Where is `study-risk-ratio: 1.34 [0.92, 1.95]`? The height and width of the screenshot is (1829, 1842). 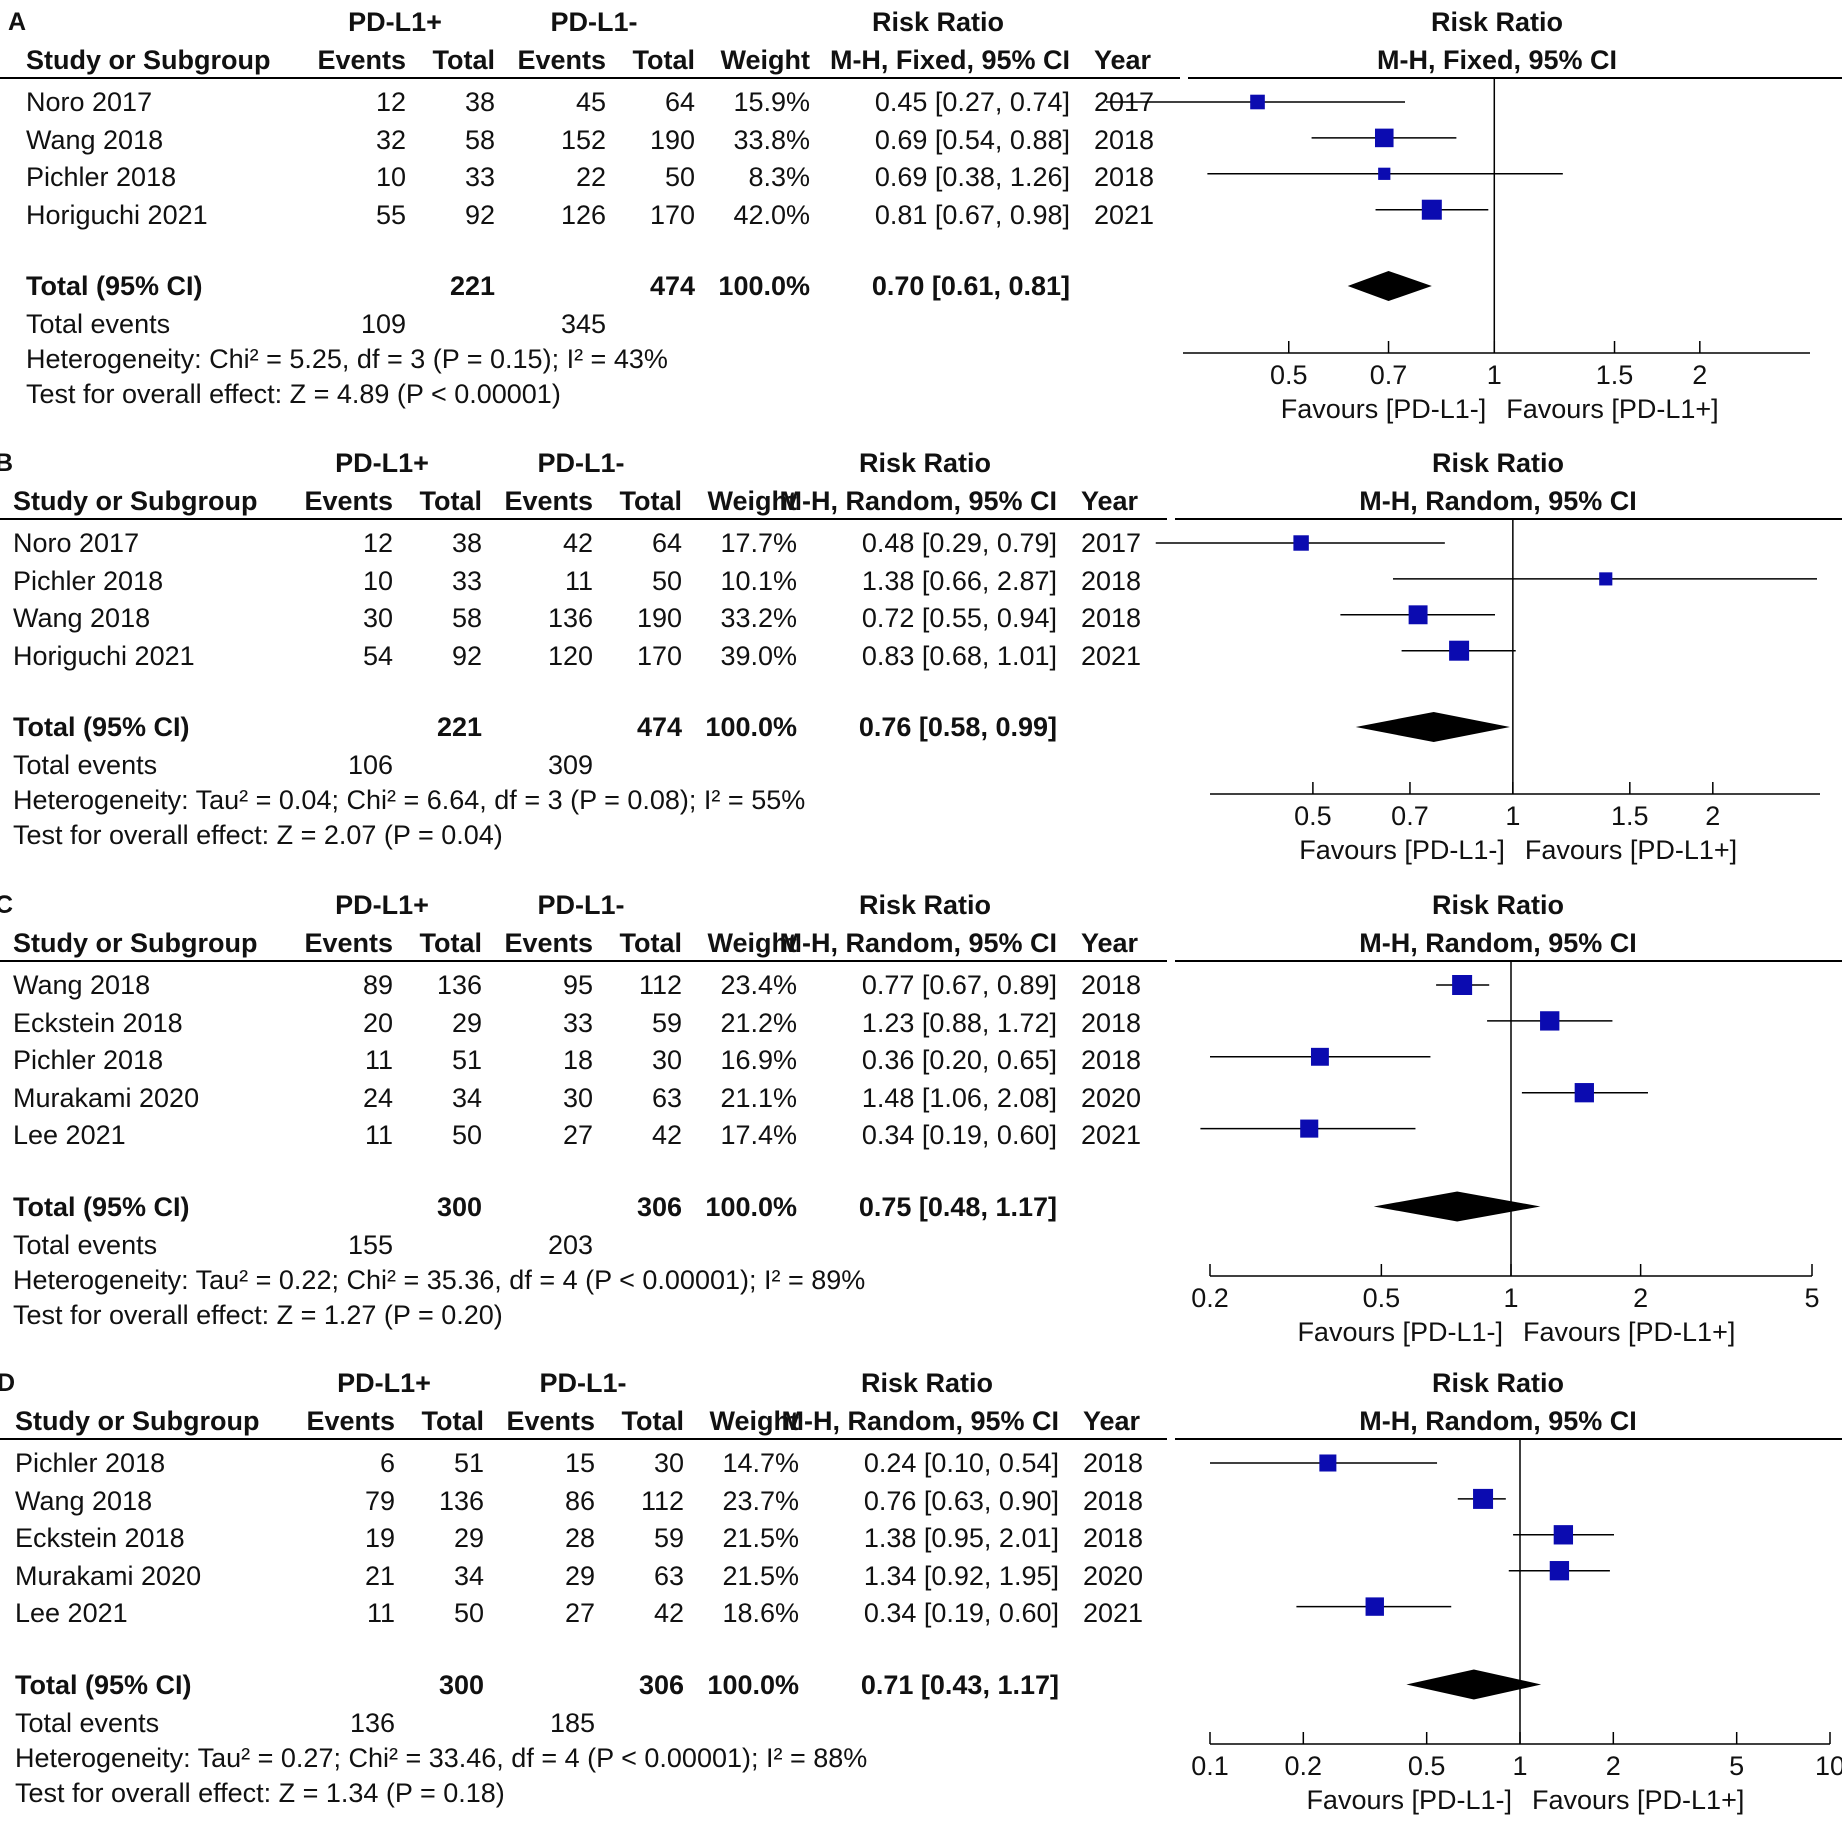 study-risk-ratio: 1.34 [0.92, 1.95] is located at coordinates (961, 1575).